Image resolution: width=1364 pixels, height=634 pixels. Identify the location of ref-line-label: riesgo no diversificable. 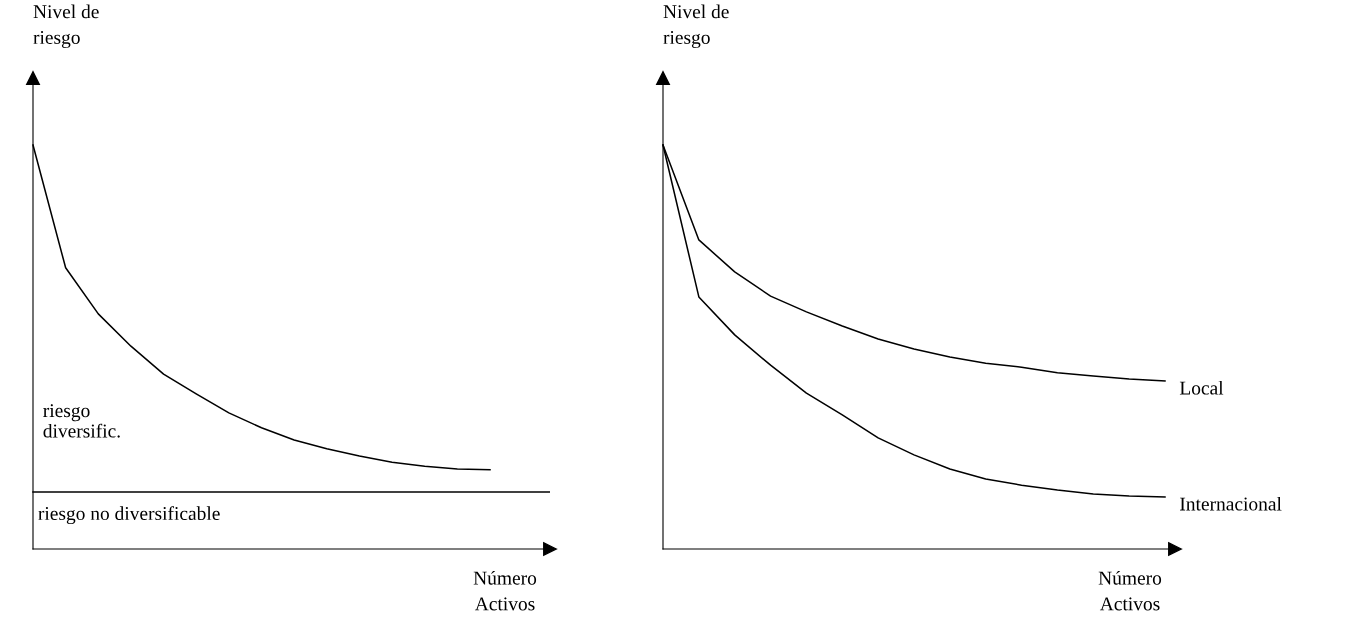
(129, 515).